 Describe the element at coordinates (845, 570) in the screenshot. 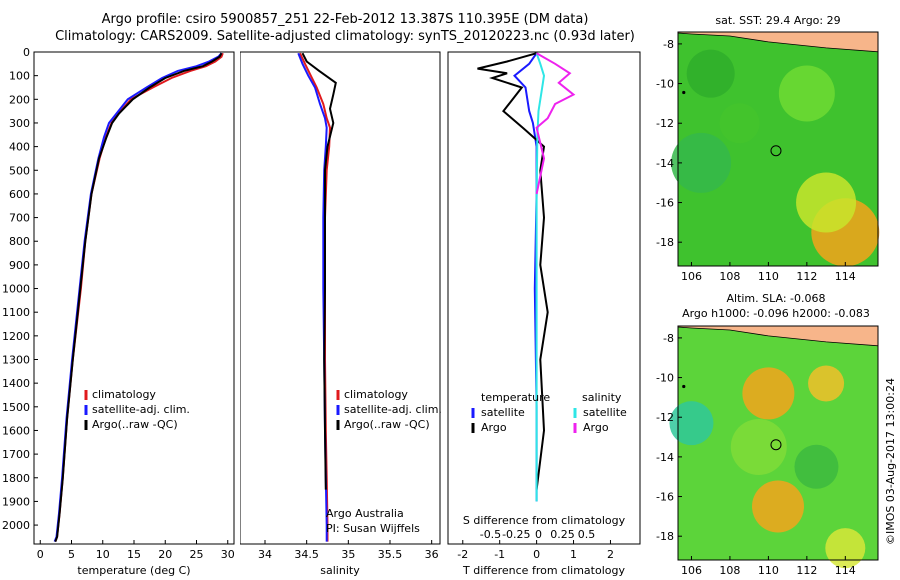

I see `x-tick-label: 114` at that location.